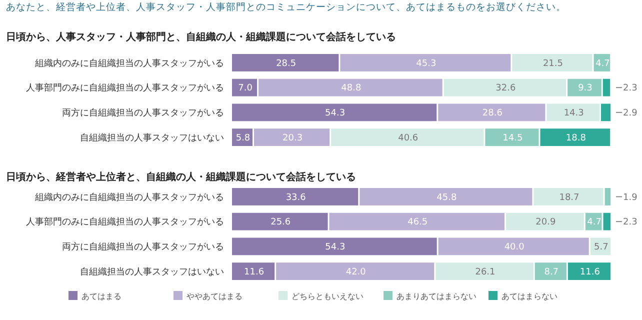  I want to click on data-label: 42.0, so click(356, 272).